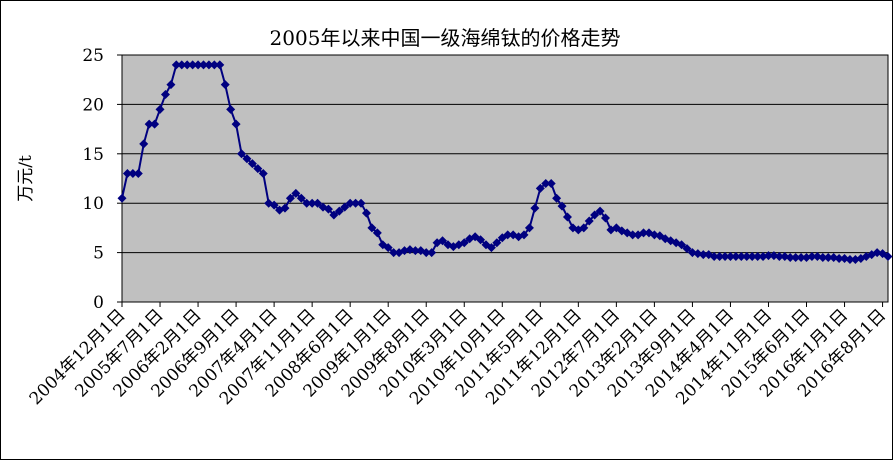  I want to click on chart-title: 2005年以来中国一级海绵钛的价格走势, so click(445, 38).